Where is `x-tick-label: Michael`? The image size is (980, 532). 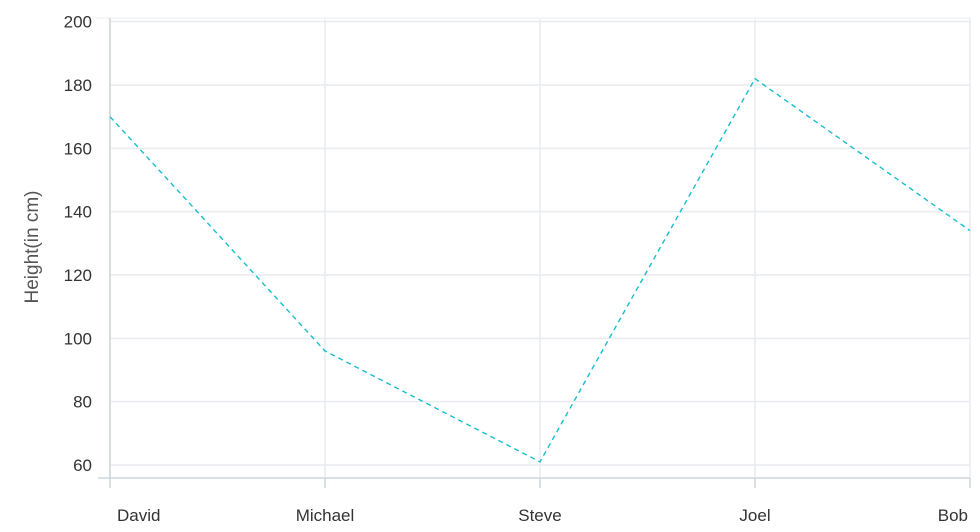 x-tick-label: Michael is located at coordinates (325, 515).